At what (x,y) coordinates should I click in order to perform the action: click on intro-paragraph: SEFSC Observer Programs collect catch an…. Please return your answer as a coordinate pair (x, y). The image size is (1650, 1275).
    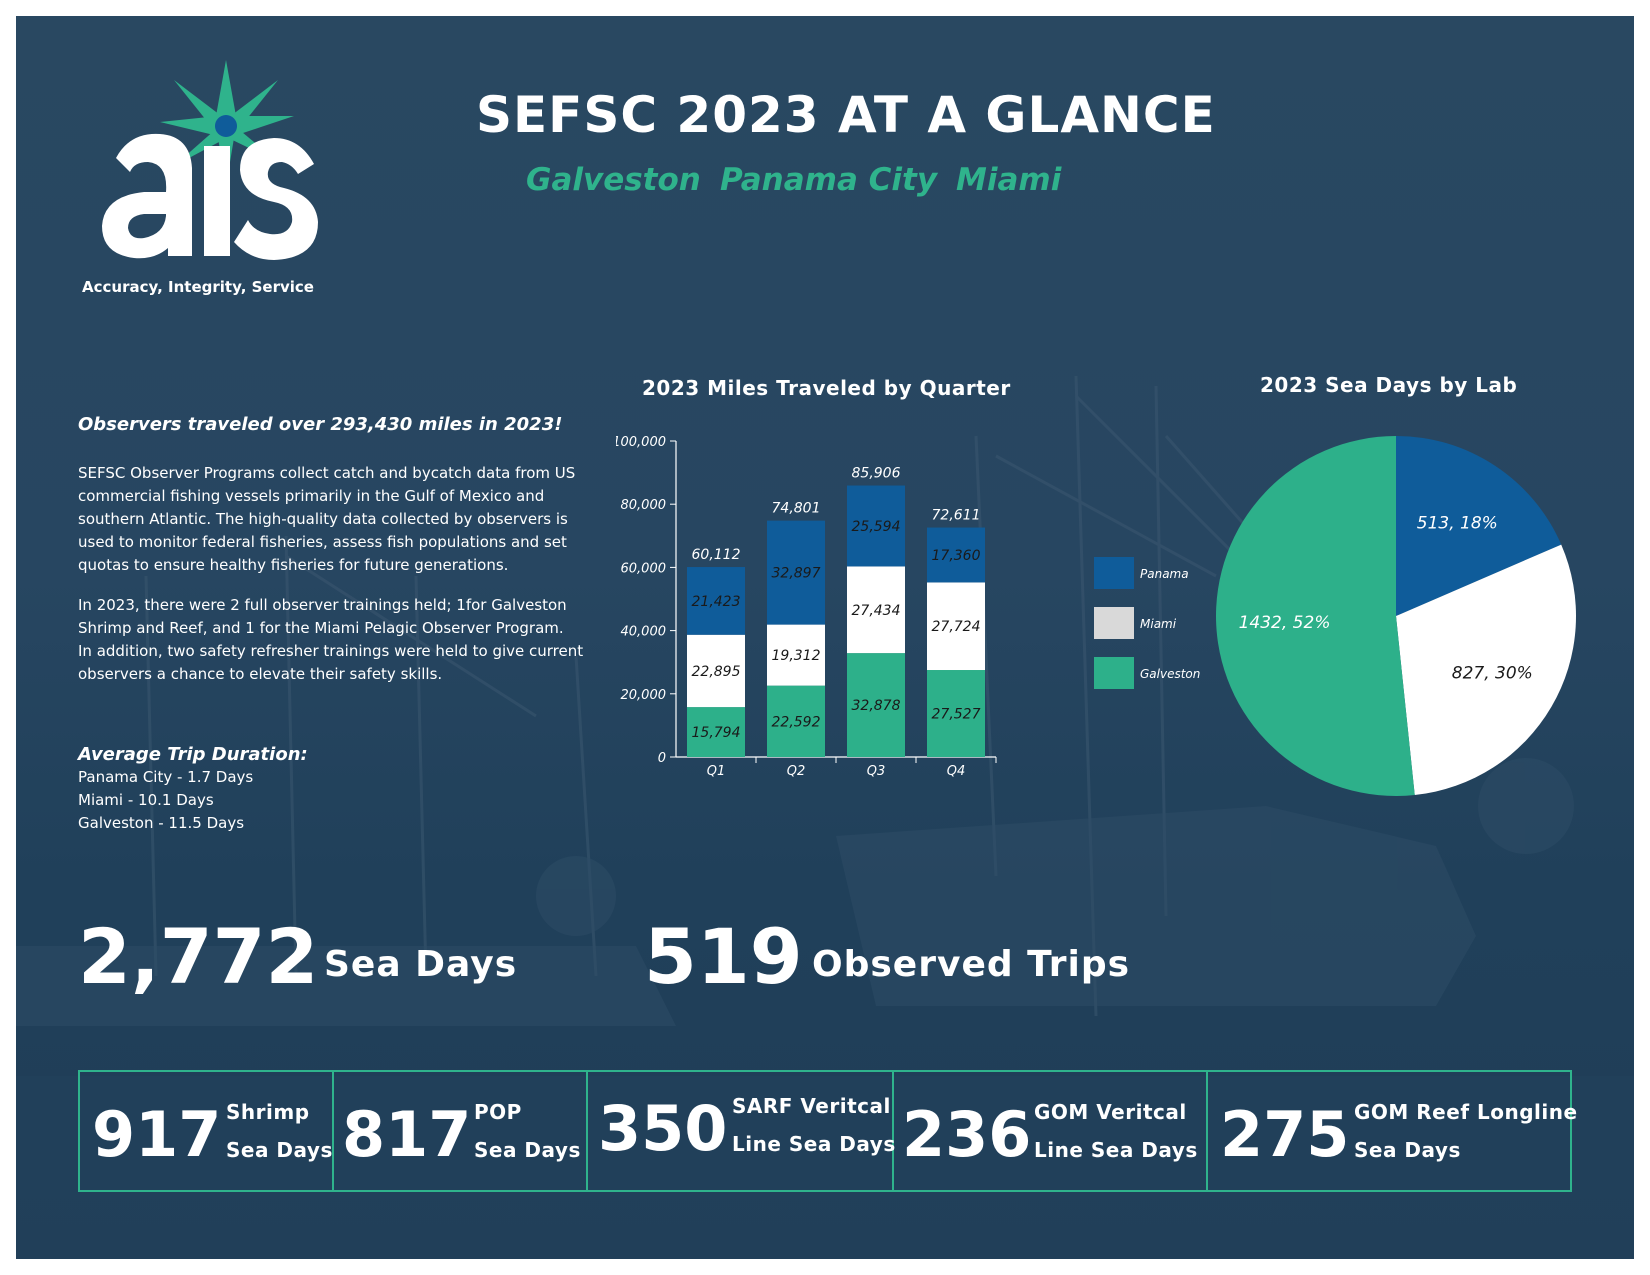
    Looking at the image, I should click on (338, 519).